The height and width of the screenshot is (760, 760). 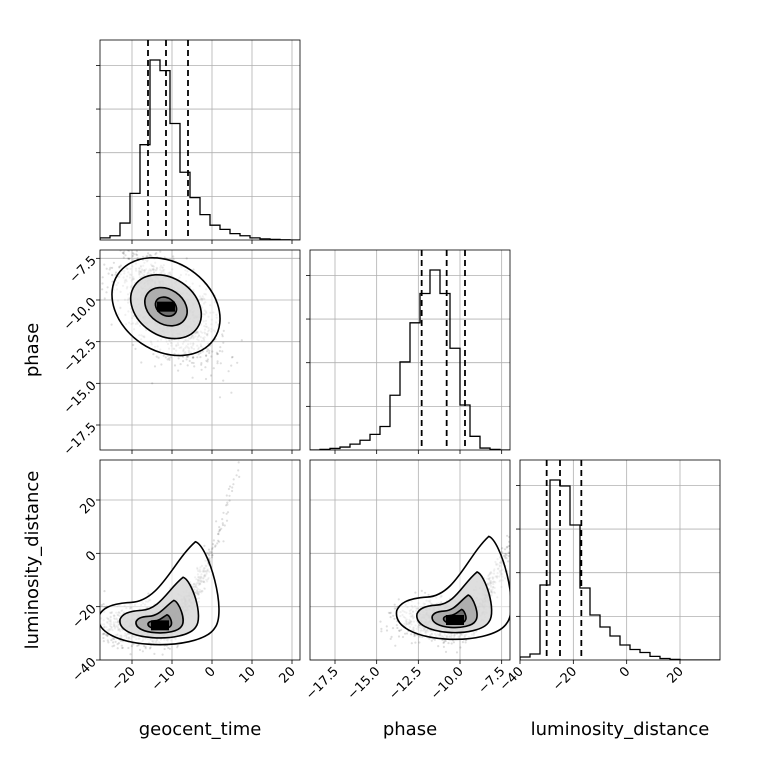 What do you see at coordinates (410, 560) in the screenshot?
I see `panel-phase-luminosity_distance-frame` at bounding box center [410, 560].